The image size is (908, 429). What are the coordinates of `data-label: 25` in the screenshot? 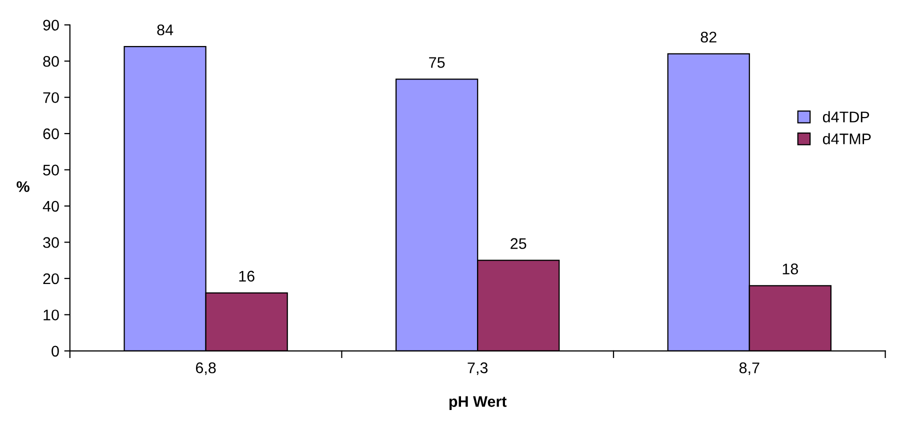 It's located at (518, 243).